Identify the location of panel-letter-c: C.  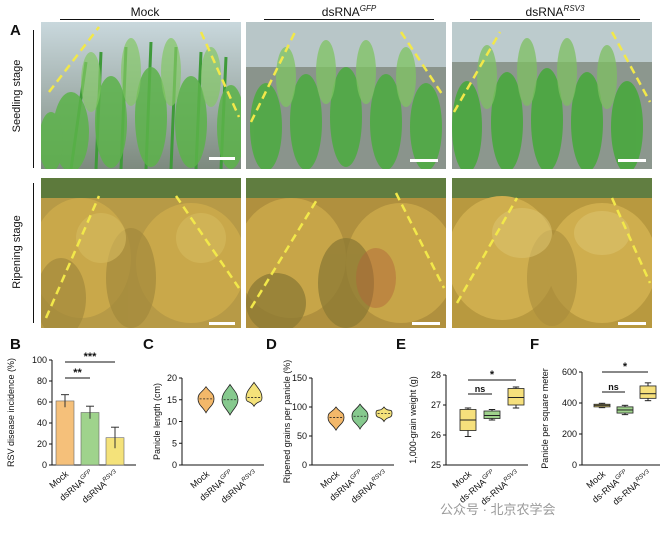
(148, 344).